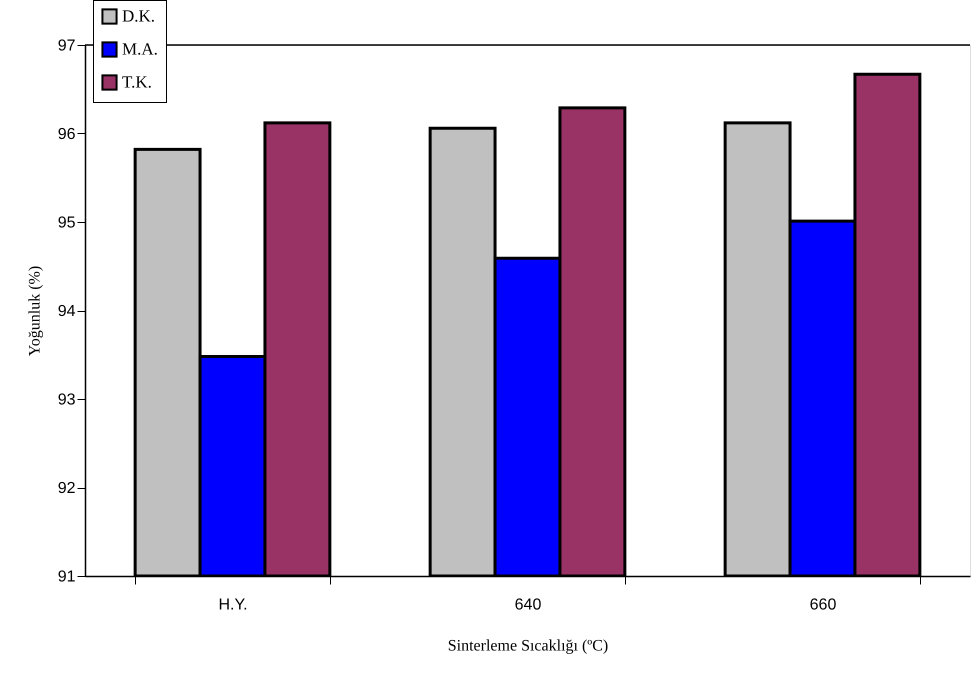 The image size is (972, 677). I want to click on y-tick-label: 97, so click(67, 46).